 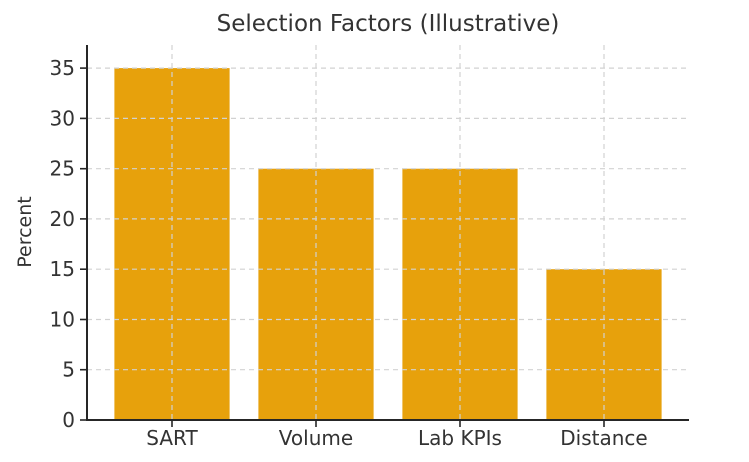 What do you see at coordinates (62, 118) in the screenshot?
I see `y-tick-label: 30` at bounding box center [62, 118].